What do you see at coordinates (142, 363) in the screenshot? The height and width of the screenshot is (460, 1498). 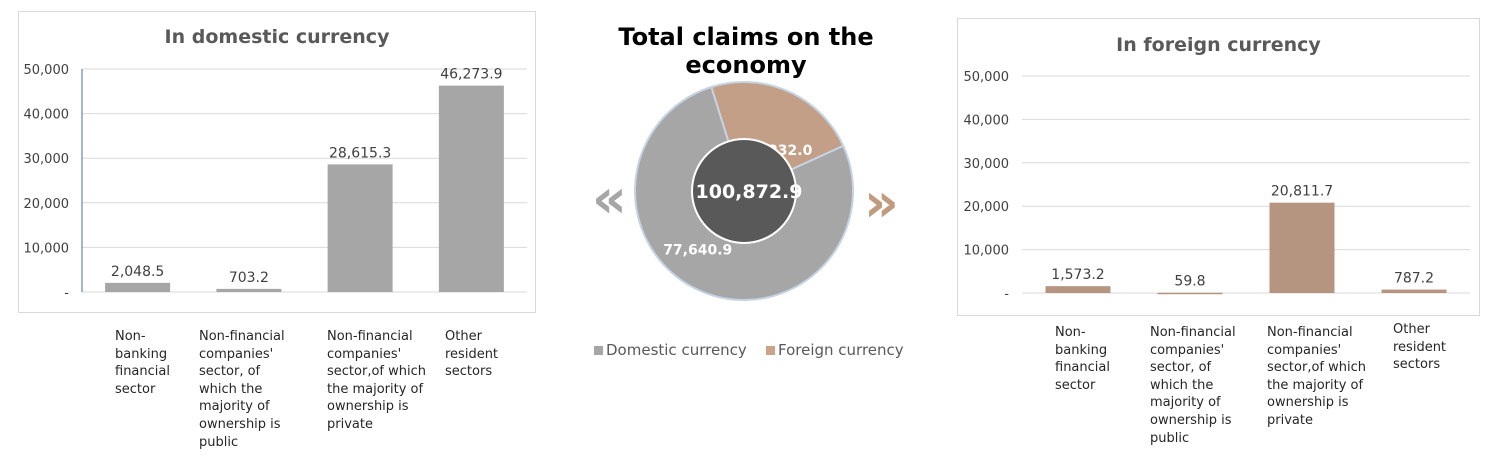 I see `domestic-category-label-1: Non-banking financial sector` at bounding box center [142, 363].